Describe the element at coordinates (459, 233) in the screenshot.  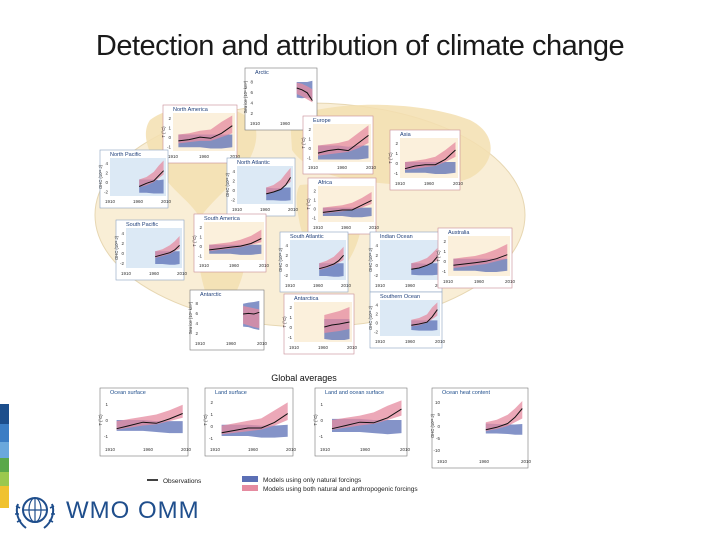
I see `panel-title: Australia` at that location.